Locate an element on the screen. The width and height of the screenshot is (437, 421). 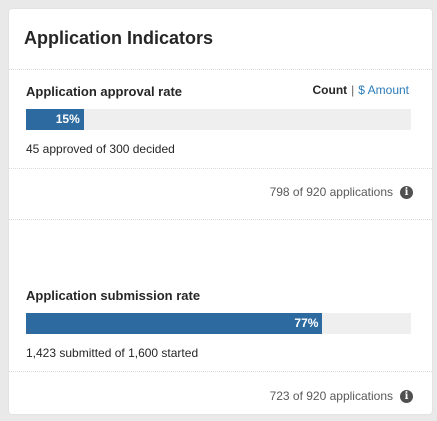
submission-applications-count: 723 of 920 applications i is located at coordinates (341, 396).